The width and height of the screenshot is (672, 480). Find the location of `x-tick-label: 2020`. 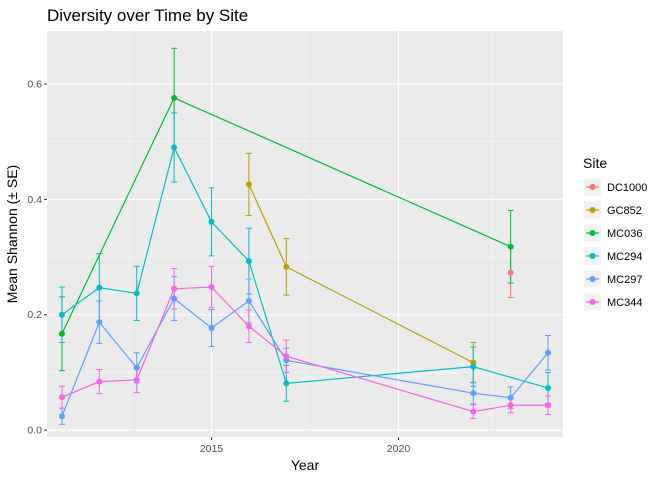

x-tick-label: 2020 is located at coordinates (399, 449).